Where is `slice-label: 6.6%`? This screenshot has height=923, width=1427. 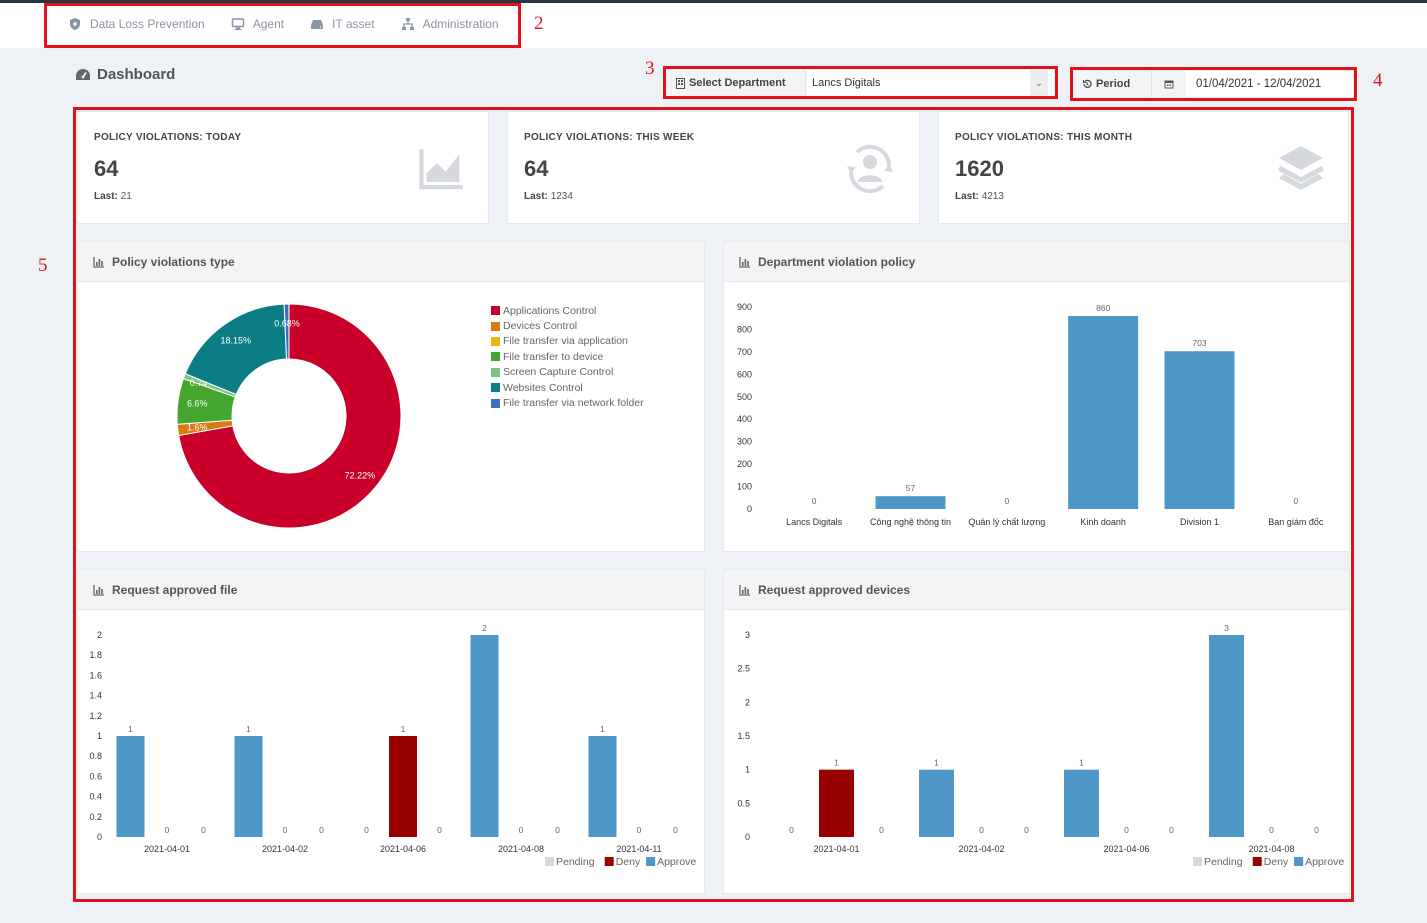 slice-label: 6.6% is located at coordinates (197, 404).